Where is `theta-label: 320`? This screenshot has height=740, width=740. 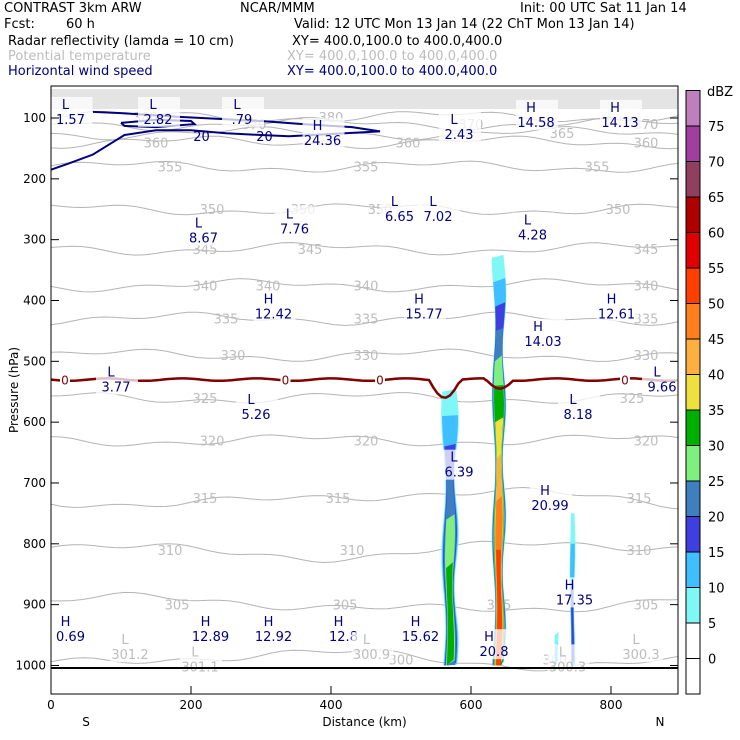 theta-label: 320 is located at coordinates (212, 441).